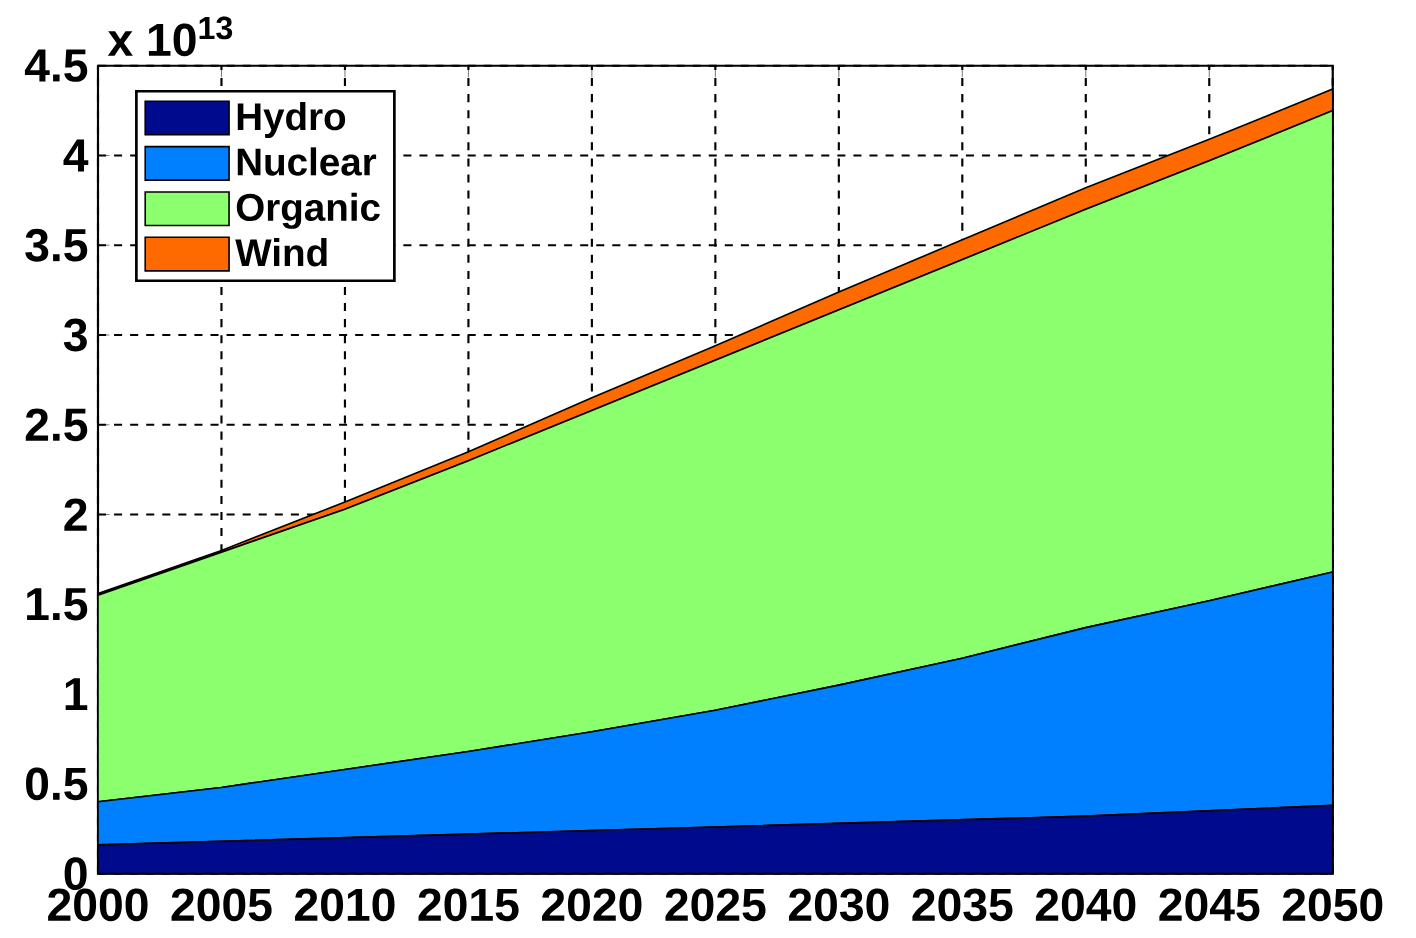 The width and height of the screenshot is (1416, 938). Describe the element at coordinates (281, 252) in the screenshot. I see `legend-label: Wind` at that location.